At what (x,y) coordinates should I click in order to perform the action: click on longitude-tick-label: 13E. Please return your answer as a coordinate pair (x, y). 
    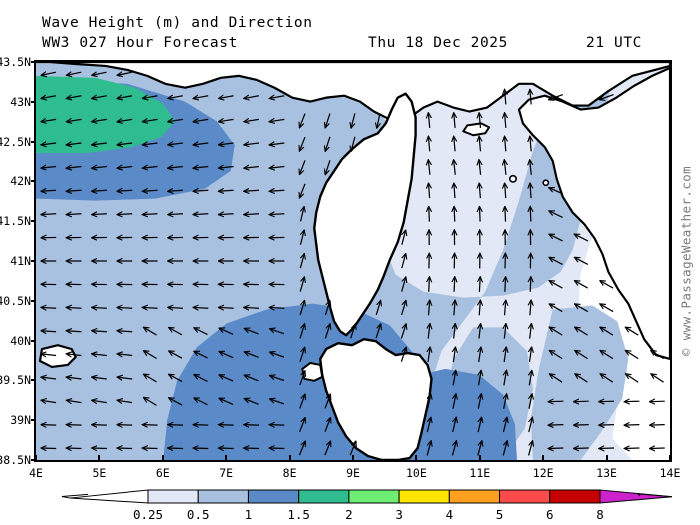
    Looking at the image, I should click on (606, 473).